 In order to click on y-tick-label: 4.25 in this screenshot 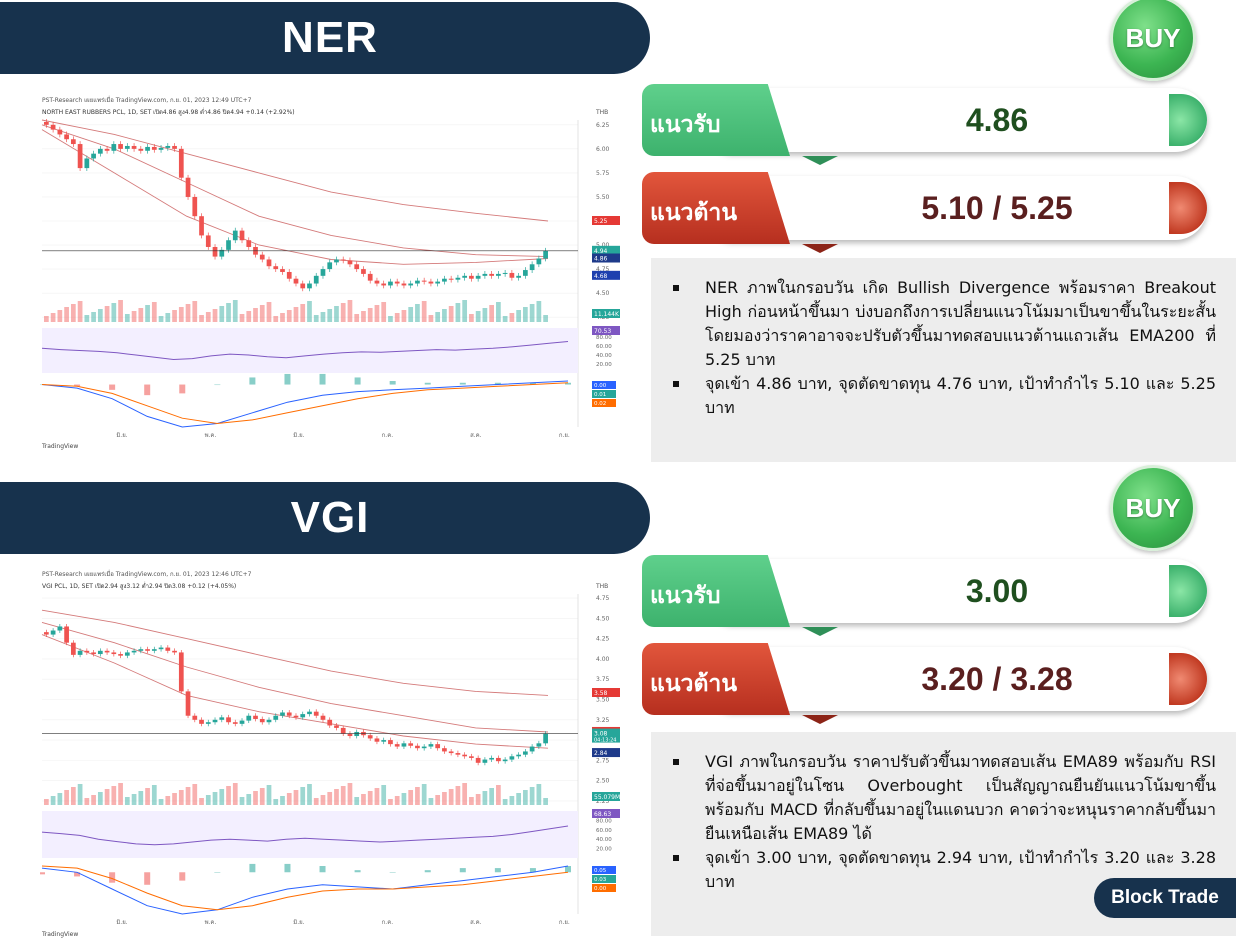, I will do `click(603, 639)`.